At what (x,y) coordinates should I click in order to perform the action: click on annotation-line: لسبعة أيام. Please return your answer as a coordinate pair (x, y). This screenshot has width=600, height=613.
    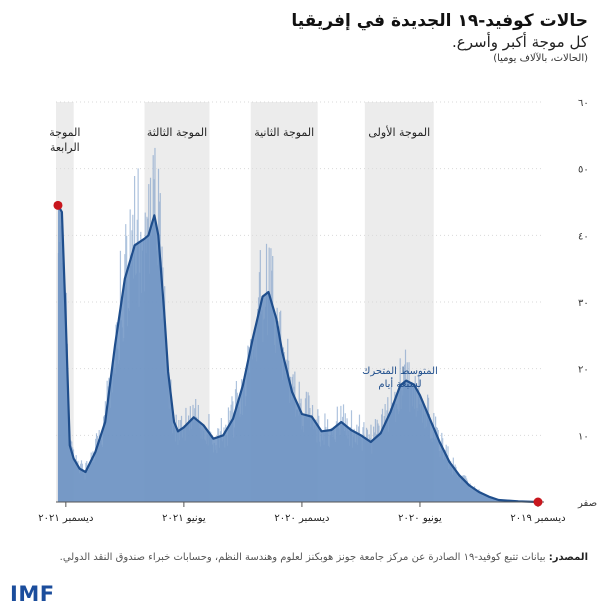
    Looking at the image, I should click on (399, 383).